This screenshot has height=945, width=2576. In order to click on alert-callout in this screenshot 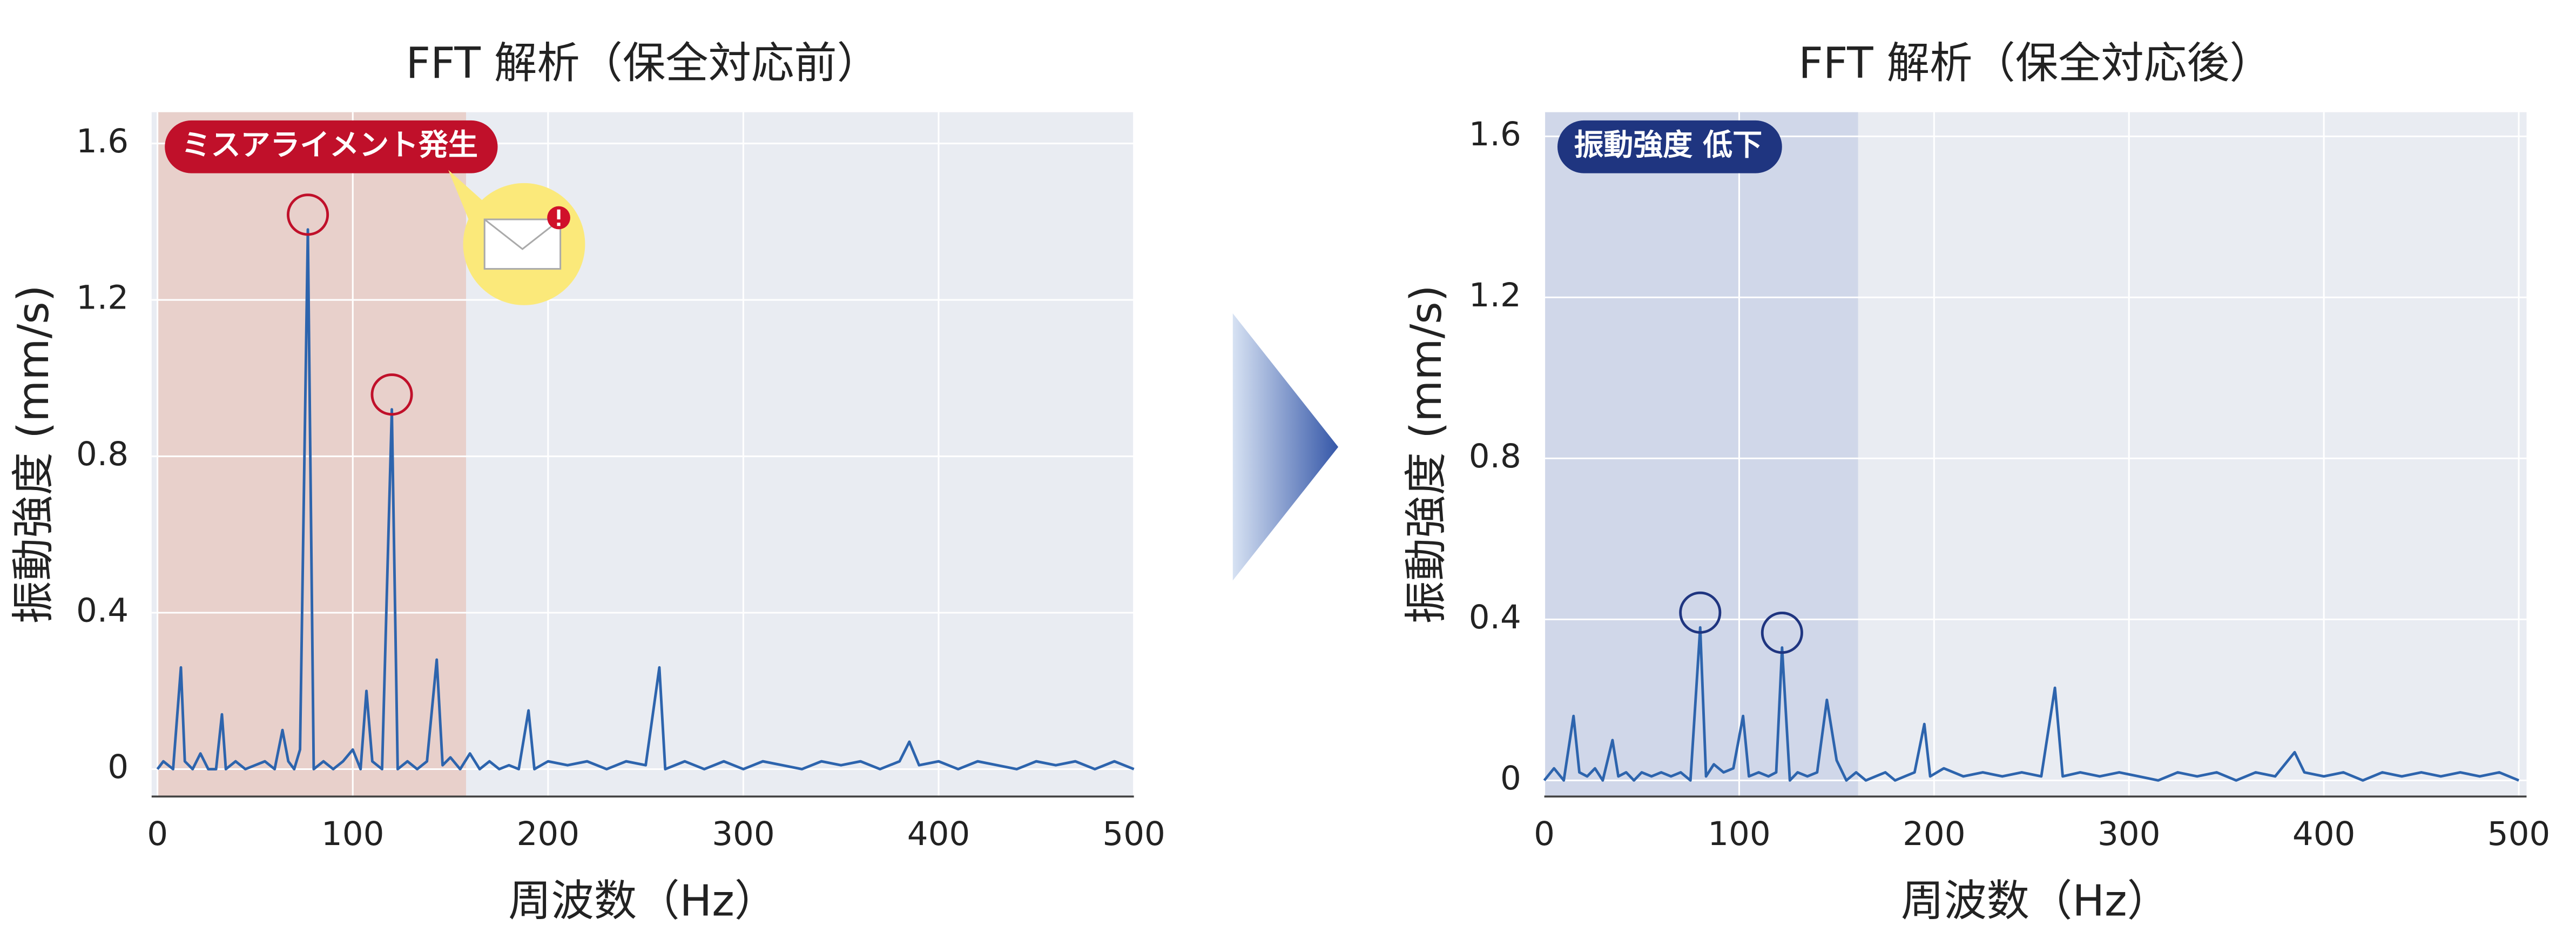, I will do `click(516, 238)`.